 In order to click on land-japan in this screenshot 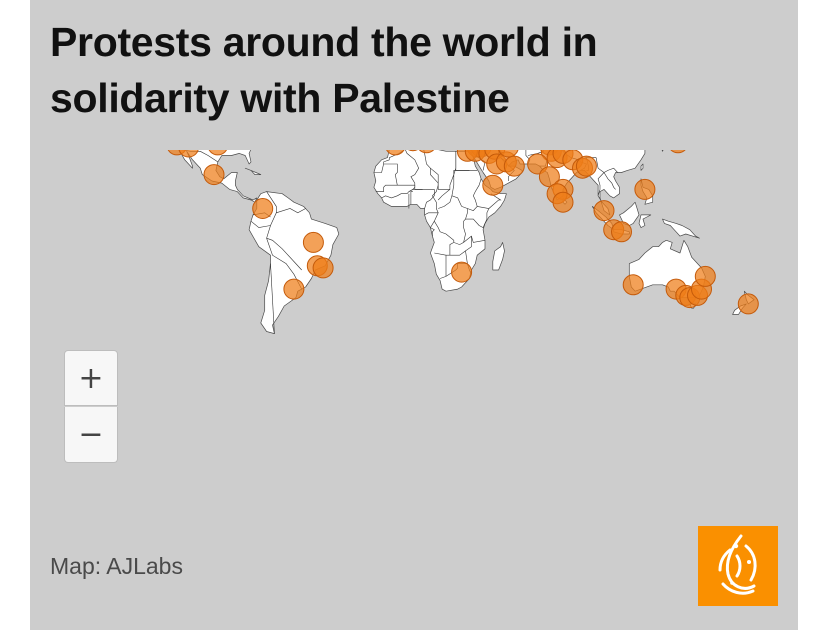, I will do `click(662, 151)`.